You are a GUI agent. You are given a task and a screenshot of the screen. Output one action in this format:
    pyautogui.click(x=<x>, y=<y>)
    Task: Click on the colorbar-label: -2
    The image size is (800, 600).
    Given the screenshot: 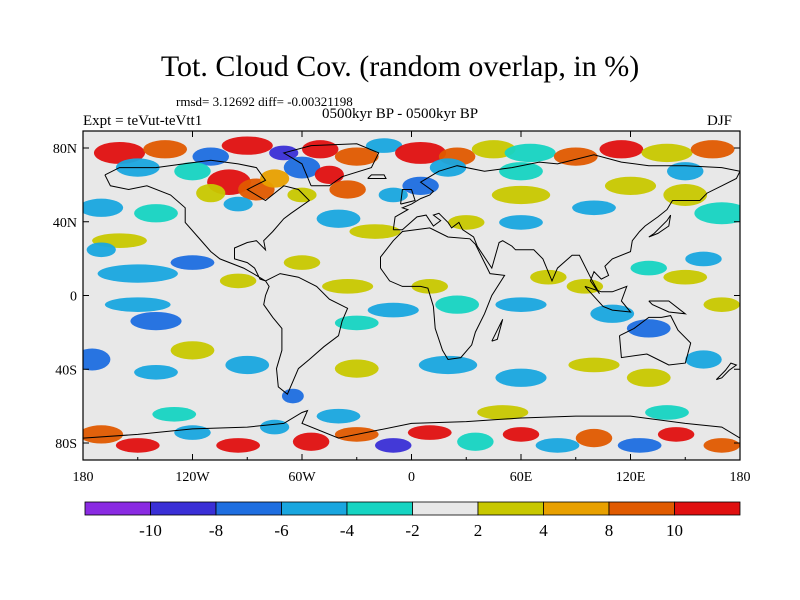 What is the action you would take?
    pyautogui.click(x=412, y=530)
    